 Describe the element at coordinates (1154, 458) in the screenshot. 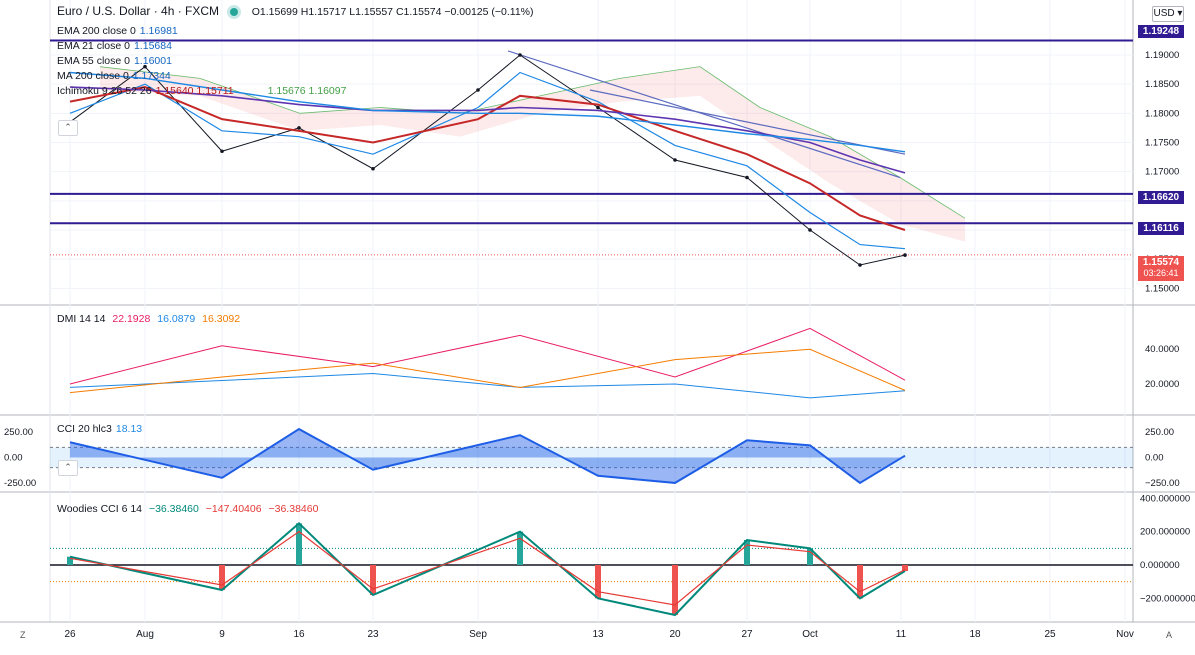

I see `cci-tick-right: 0.00` at that location.